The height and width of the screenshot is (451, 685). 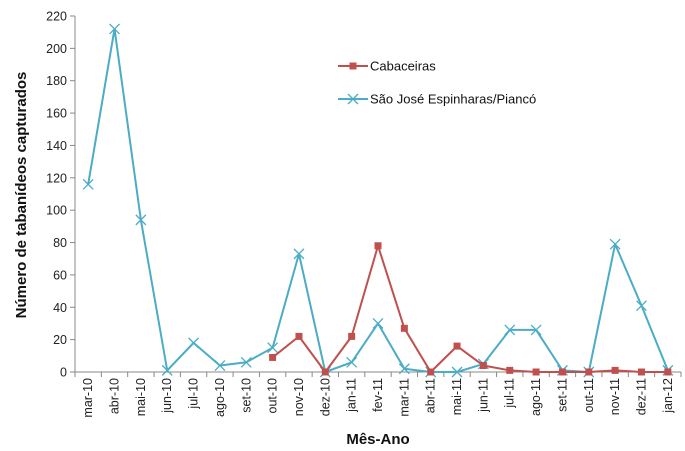 What do you see at coordinates (60, 308) in the screenshot?
I see `y-tick-label: 40` at bounding box center [60, 308].